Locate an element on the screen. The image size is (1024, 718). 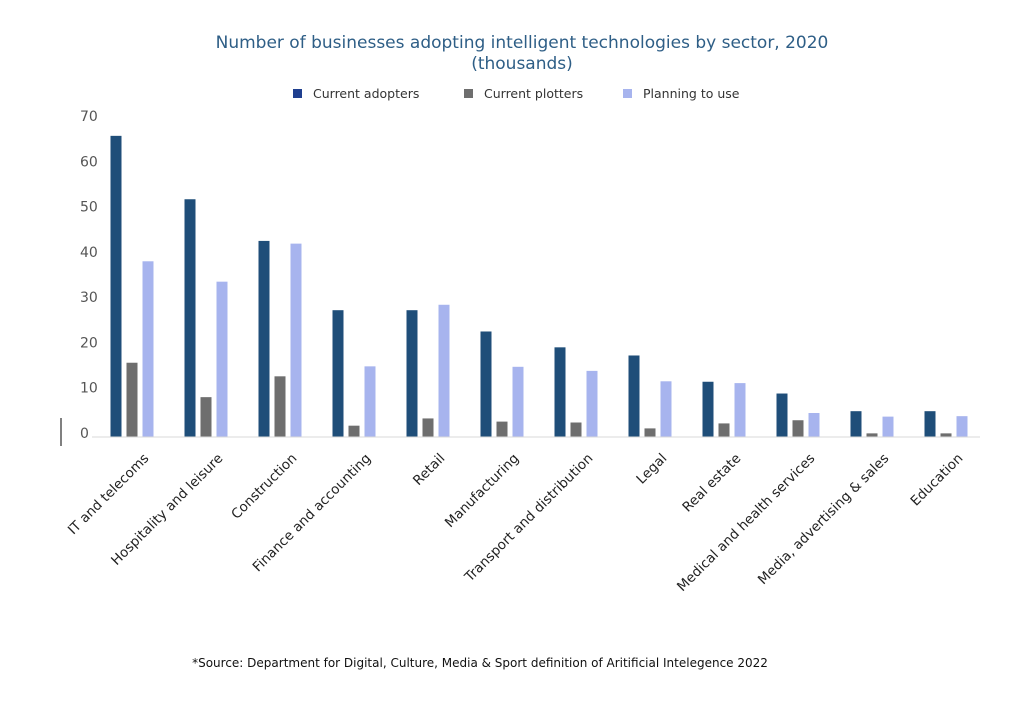
legend-label: Current plotters is located at coordinates (533, 93).